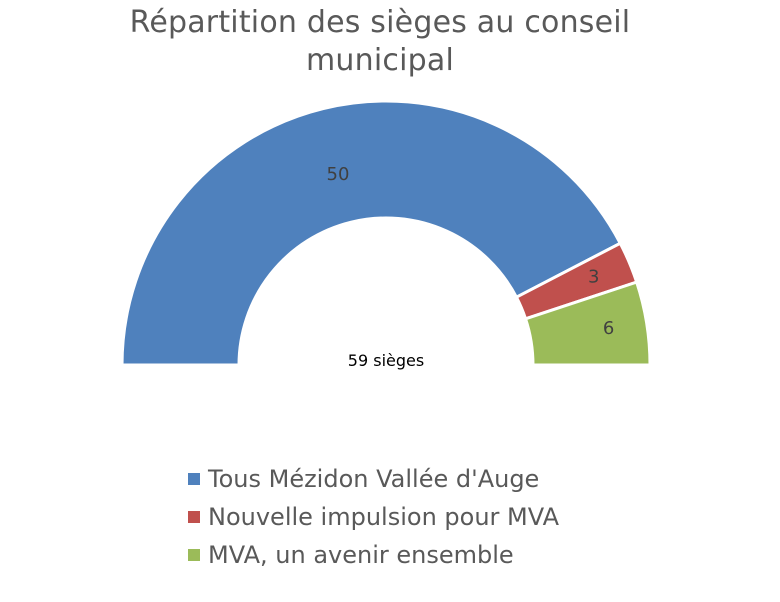 The width and height of the screenshot is (780, 602). Describe the element at coordinates (471, 251) in the screenshot. I see `slice-labels-group: 50 3 6` at that location.